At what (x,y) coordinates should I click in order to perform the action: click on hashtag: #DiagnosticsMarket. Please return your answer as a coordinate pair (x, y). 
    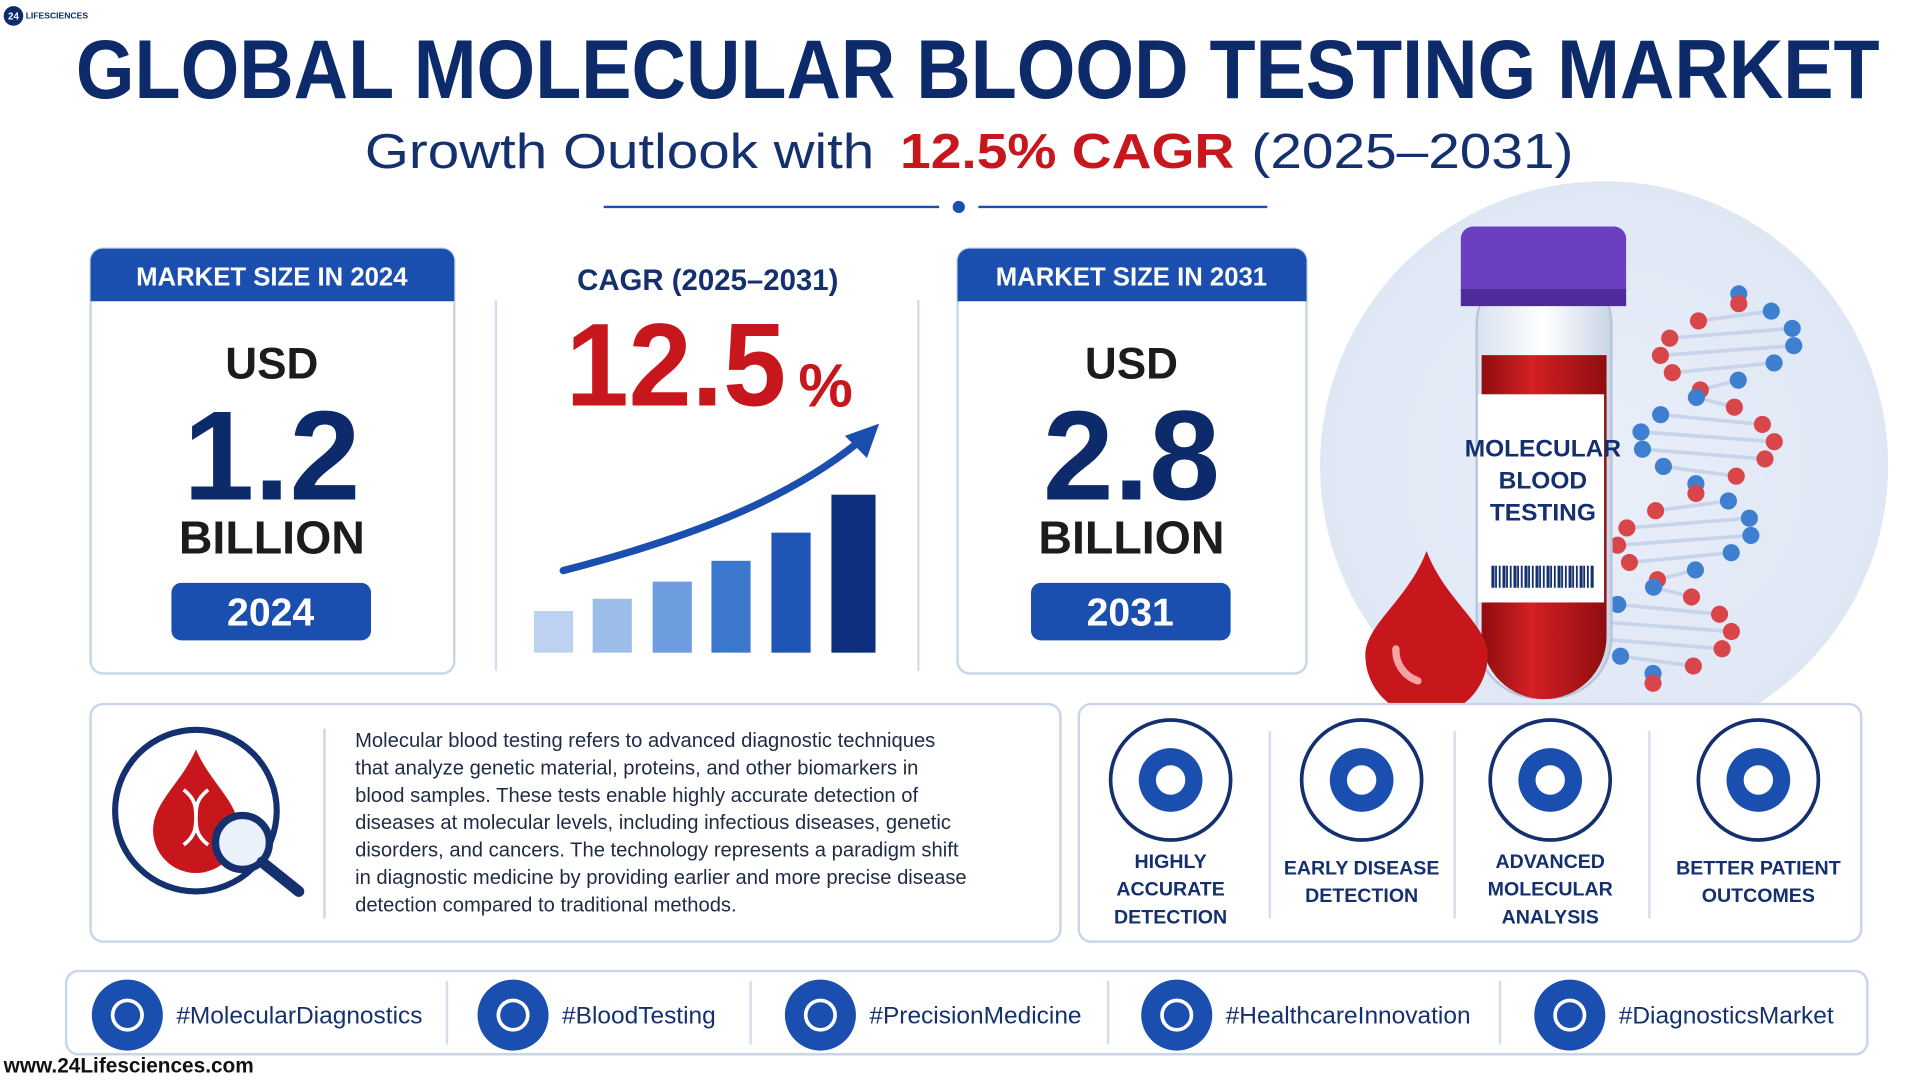
    Looking at the image, I should click on (1726, 1016).